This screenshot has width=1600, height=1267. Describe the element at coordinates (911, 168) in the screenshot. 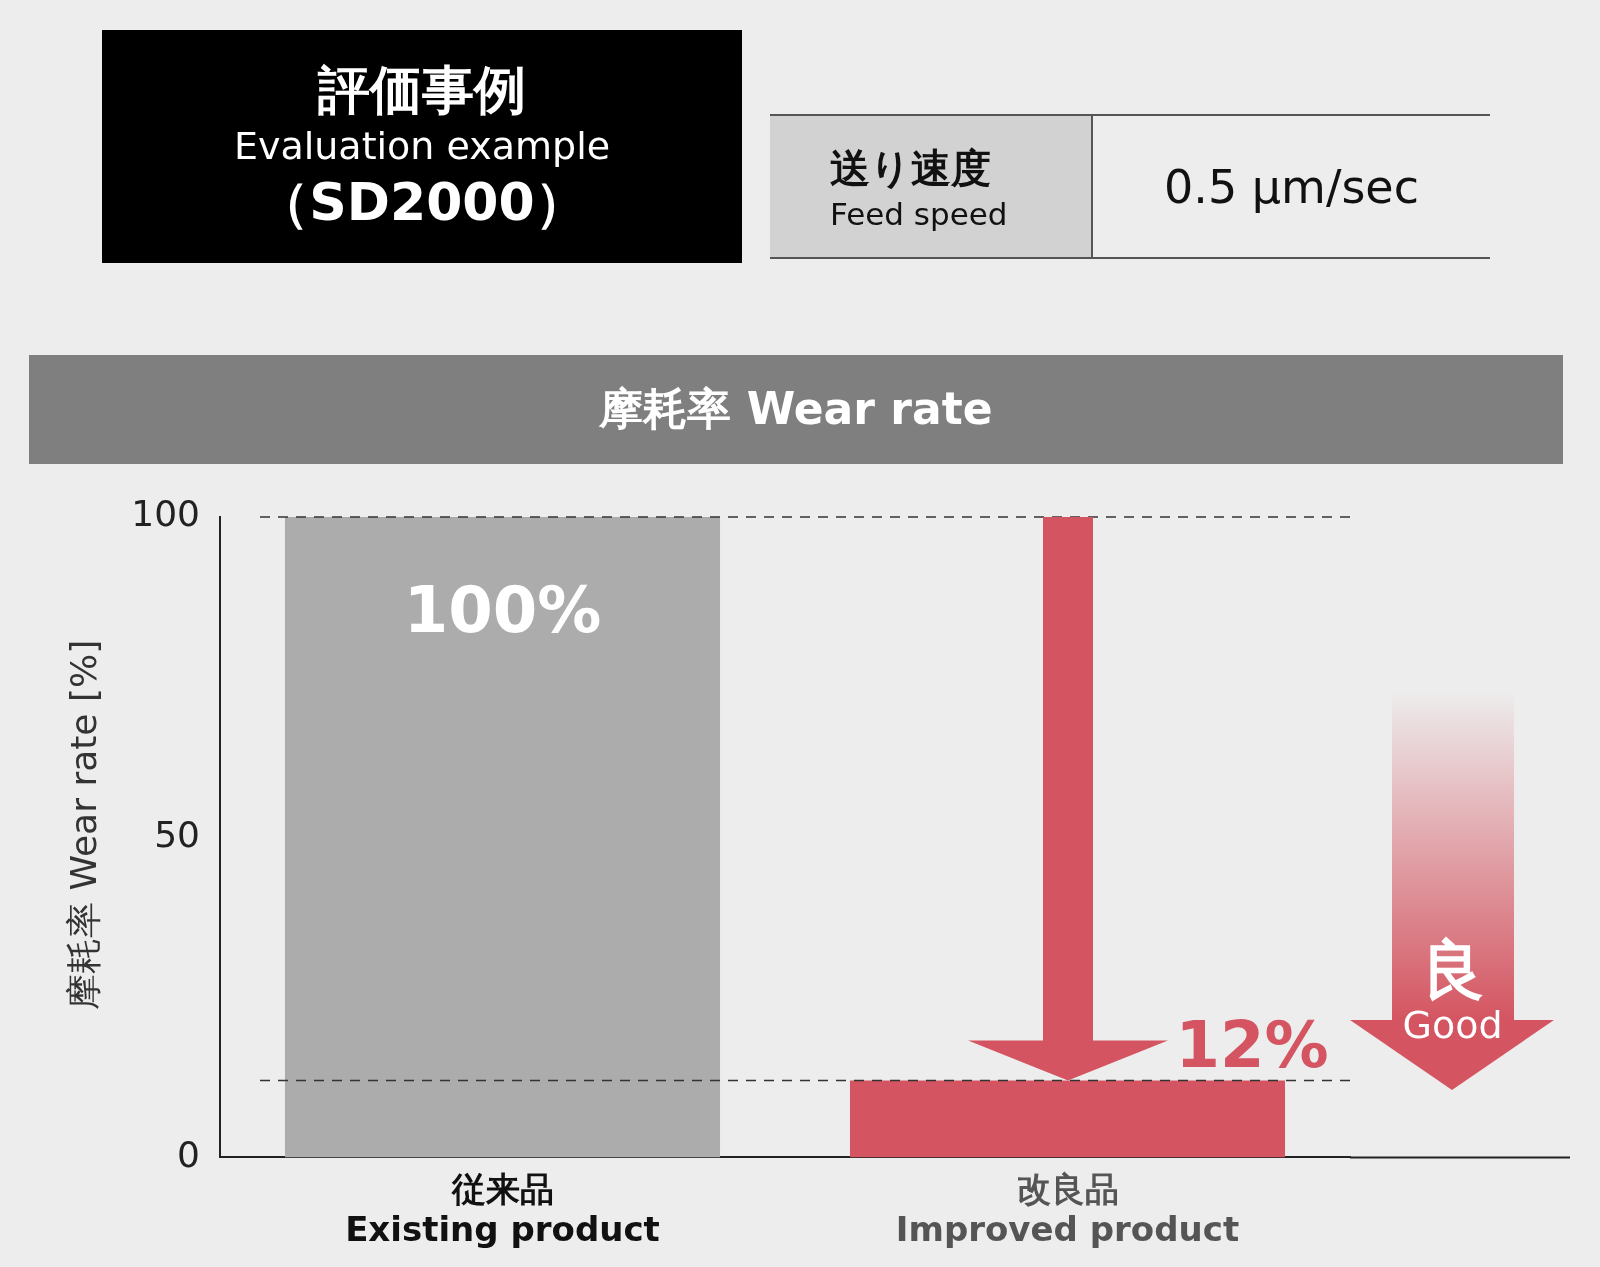

I see `text: 送り速度` at that location.